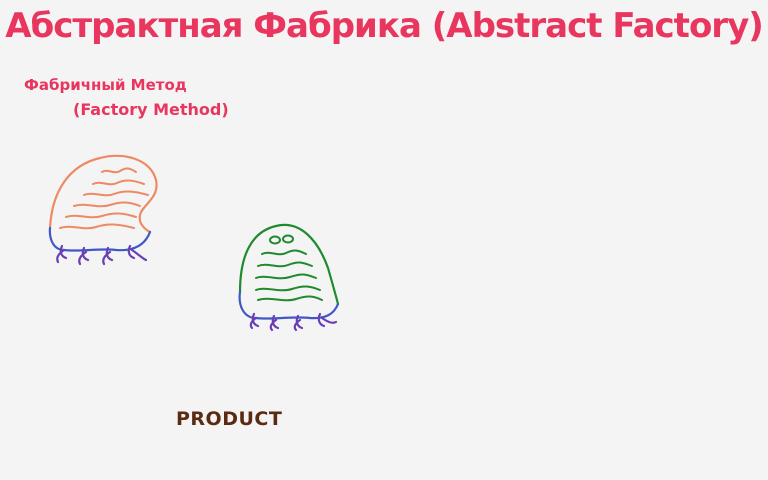  What do you see at coordinates (384, 26) in the screenshot?
I see `diagram-title: Абстрактная Фабрика (Abstract Factory)` at bounding box center [384, 26].